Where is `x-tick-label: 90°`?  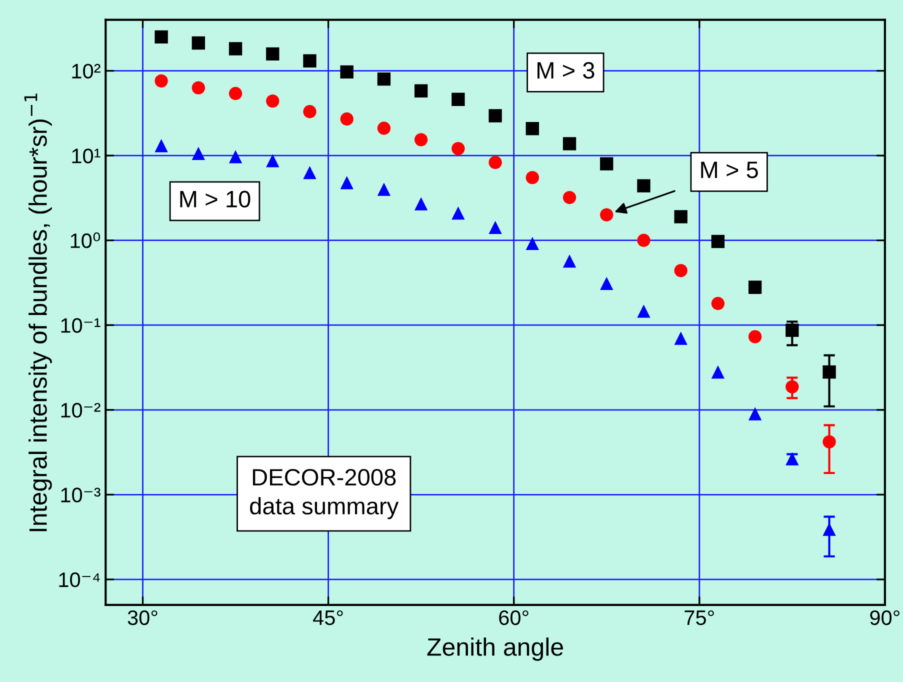
x-tick-label: 90° is located at coordinates (885, 618).